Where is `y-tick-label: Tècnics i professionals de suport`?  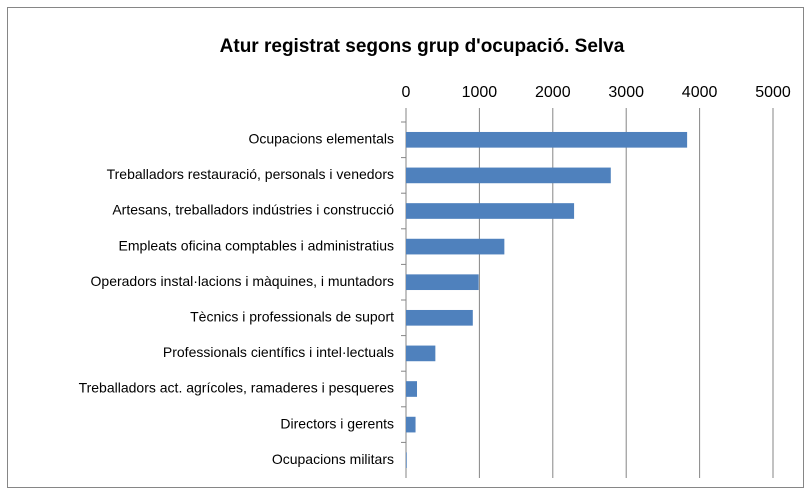 y-tick-label: Tècnics i professionals de suport is located at coordinates (292, 317).